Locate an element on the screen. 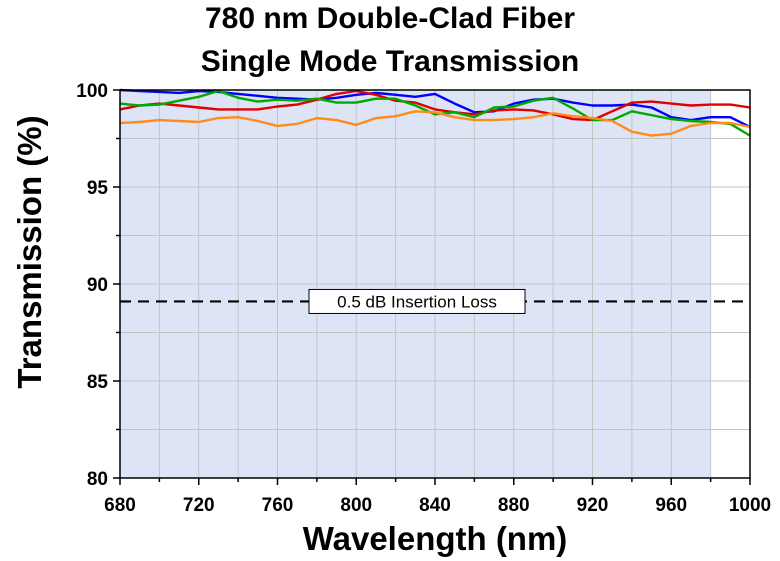  x-tick-label: 920 is located at coordinates (593, 505).